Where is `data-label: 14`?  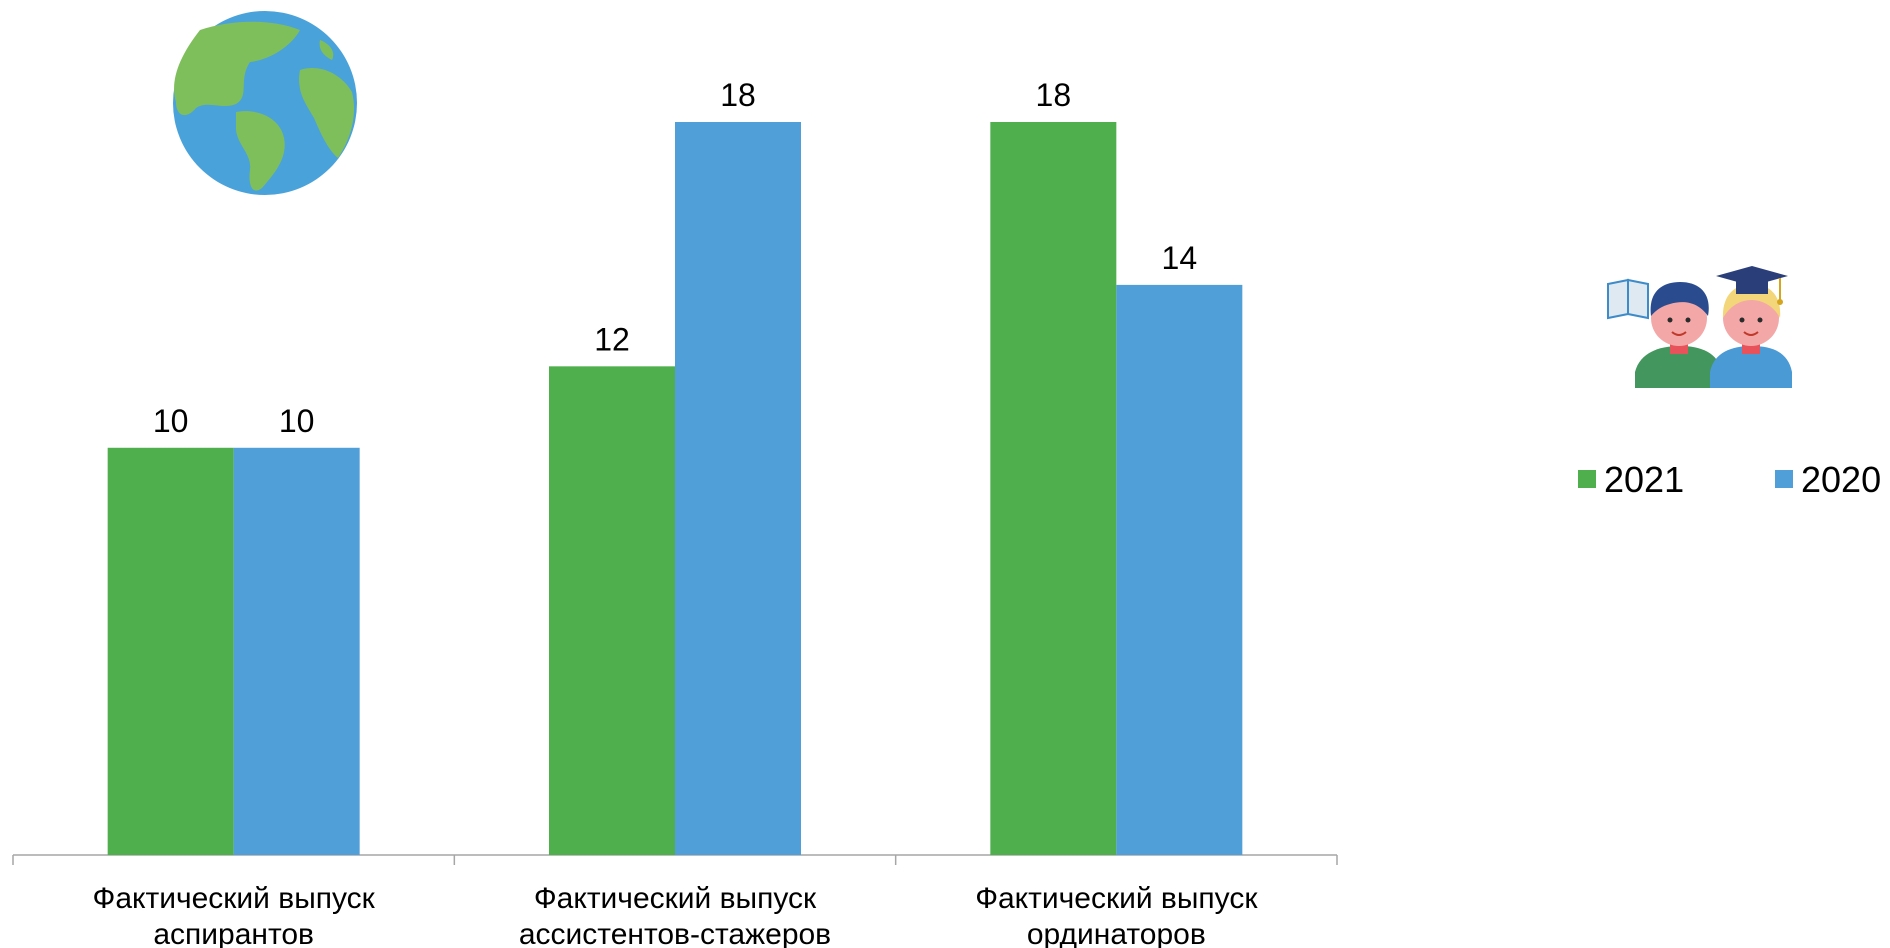 data-label: 14 is located at coordinates (1180, 258).